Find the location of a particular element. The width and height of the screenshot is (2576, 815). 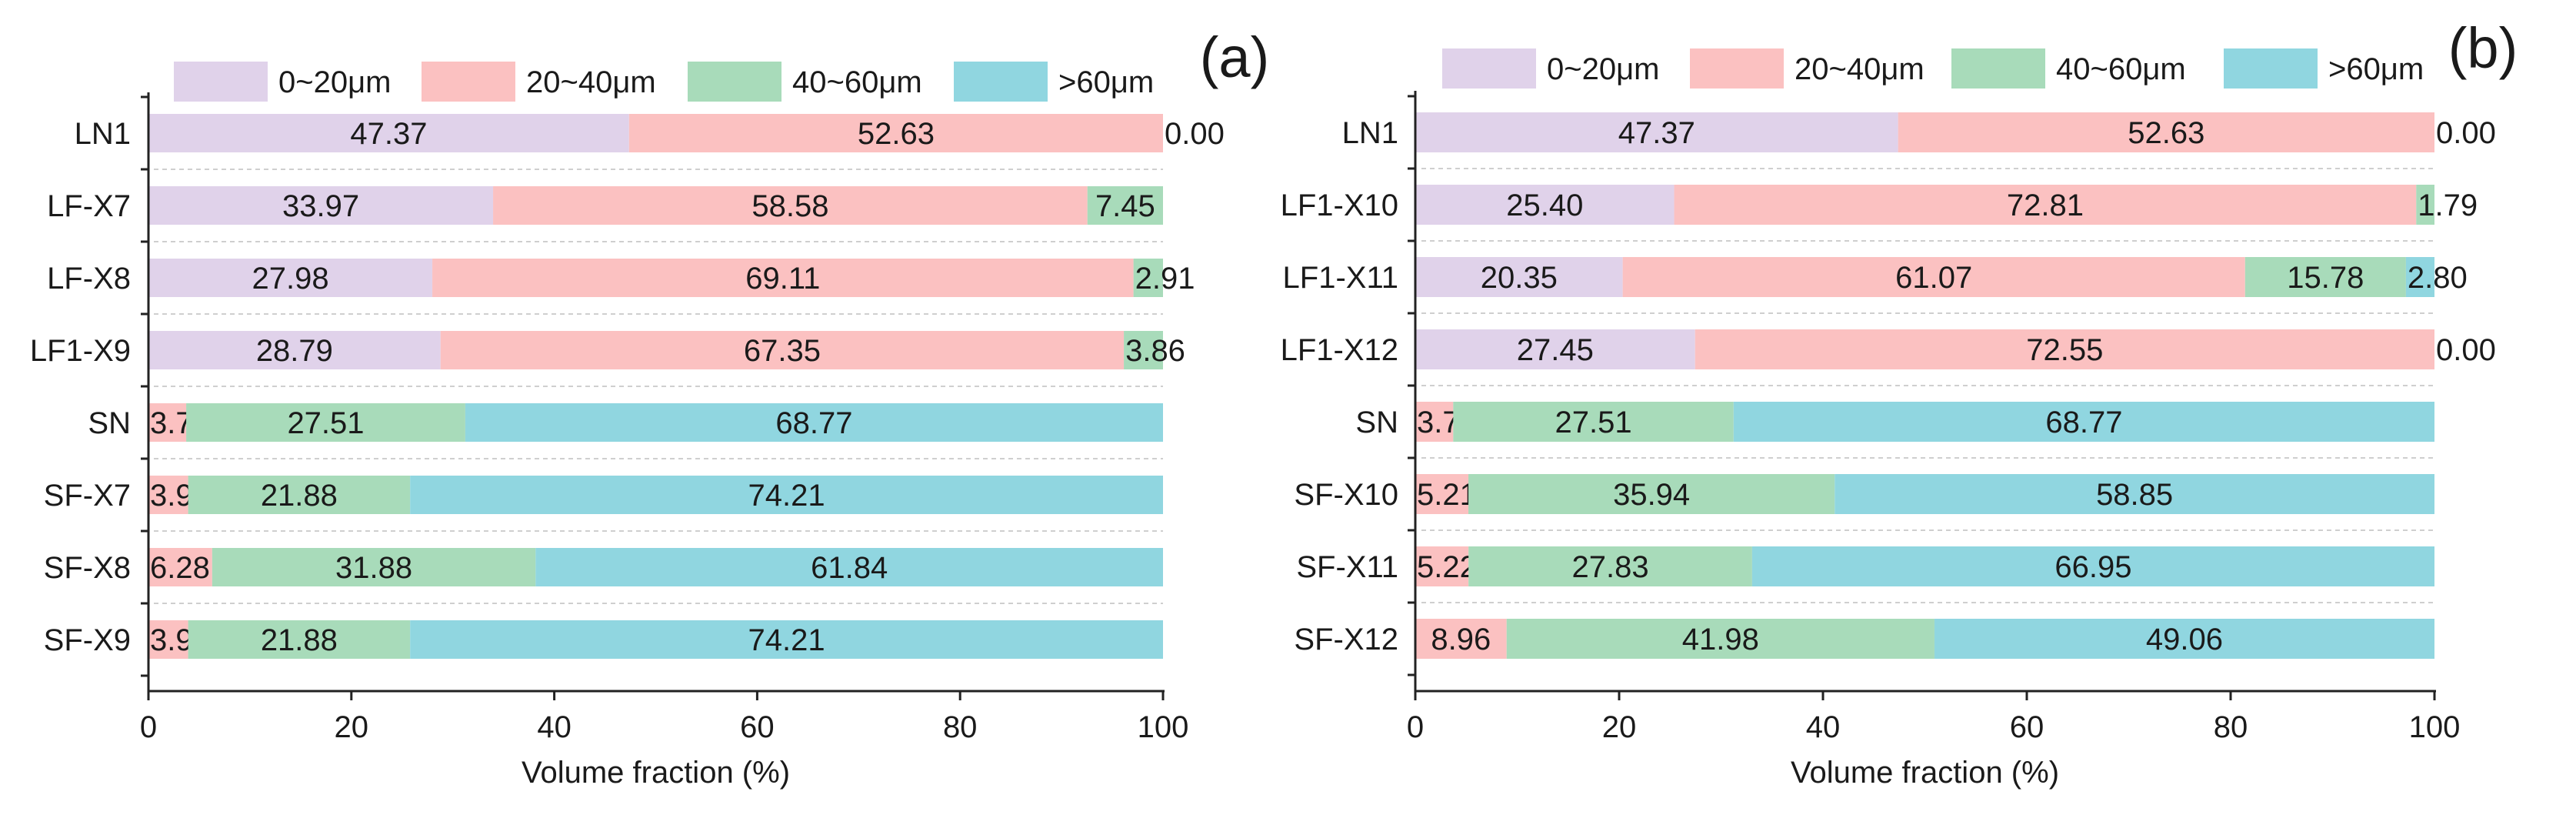

bar-data-label: 20.35 is located at coordinates (1519, 278).